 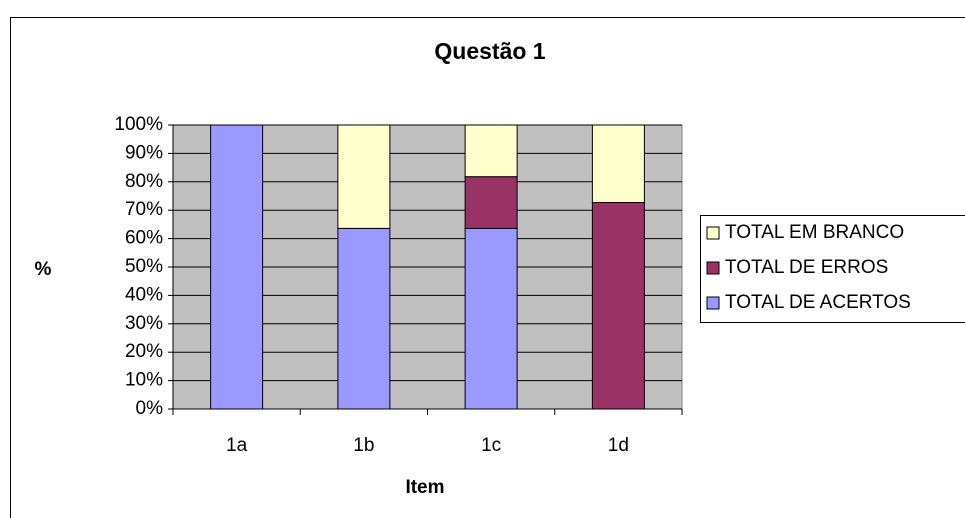 What do you see at coordinates (491, 445) in the screenshot?
I see `x-tick-label: 1c` at bounding box center [491, 445].